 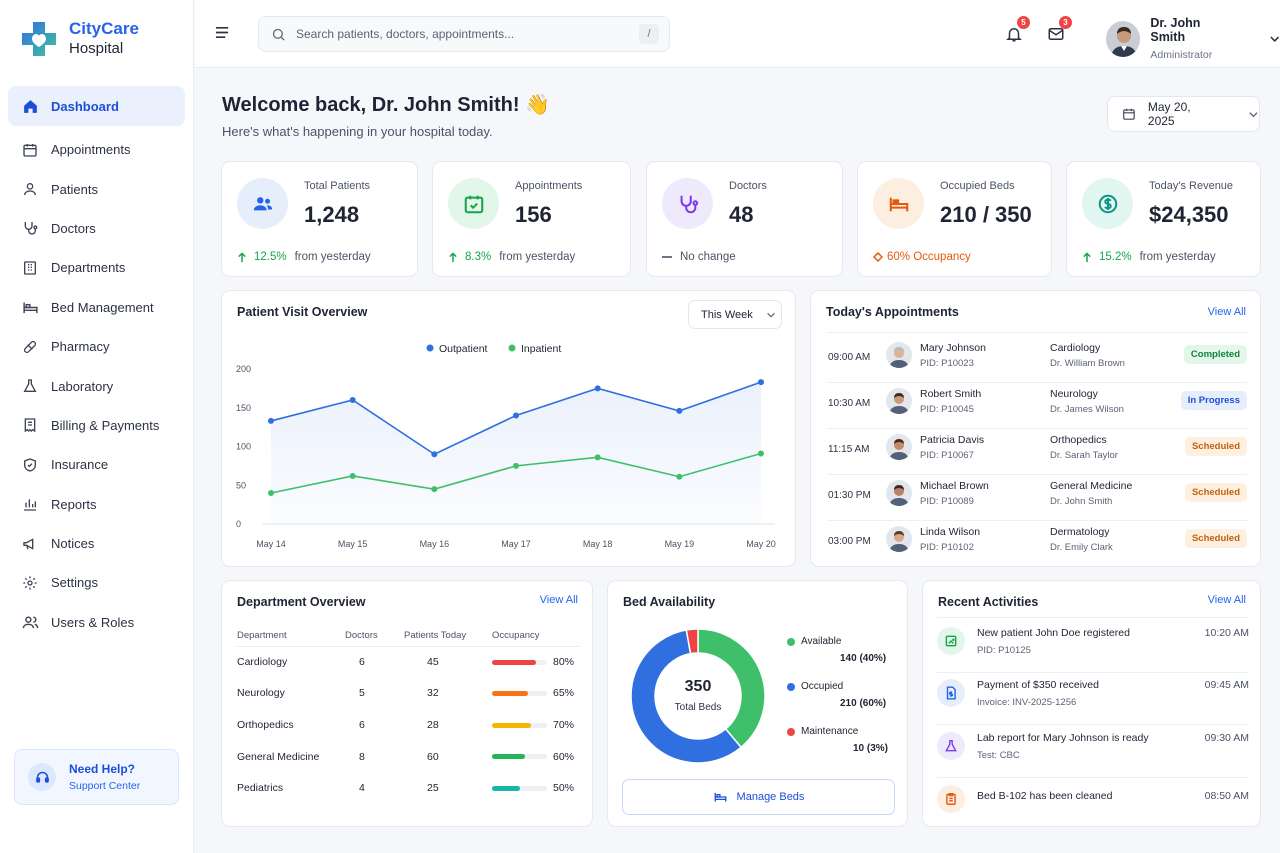 I want to click on sidebar-item-billing: Billing & Payments, so click(x=96, y=425).